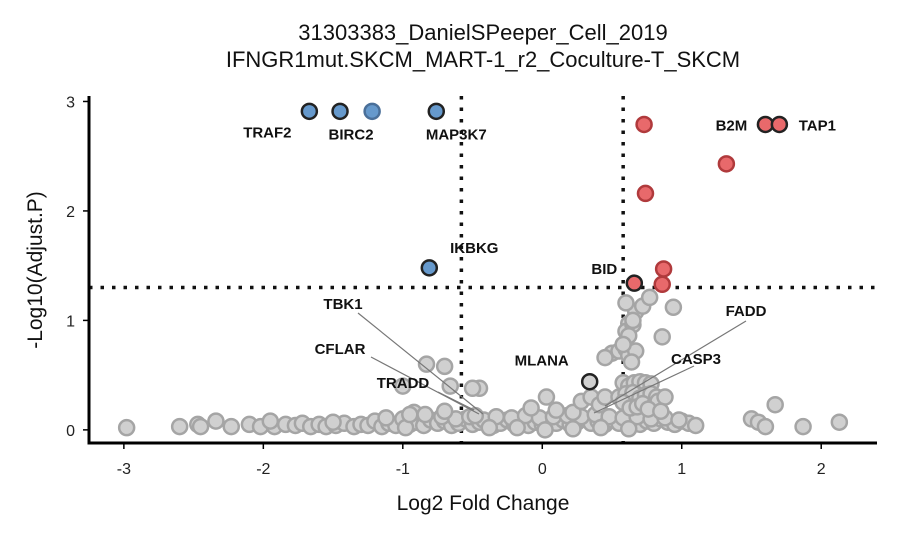  What do you see at coordinates (474, 248) in the screenshot?
I see `gene-label-ikbkg: IKBKG` at bounding box center [474, 248].